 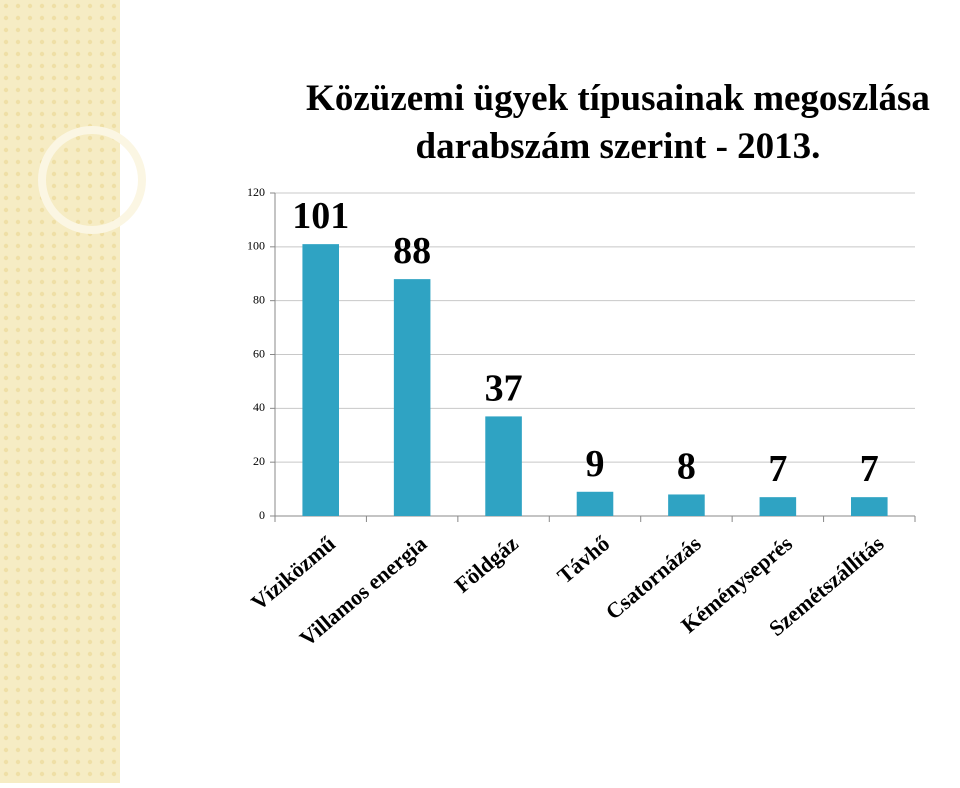 What do you see at coordinates (618, 98) in the screenshot?
I see `chart-title: Közüzemi ügyek típusainak megoszlása` at bounding box center [618, 98].